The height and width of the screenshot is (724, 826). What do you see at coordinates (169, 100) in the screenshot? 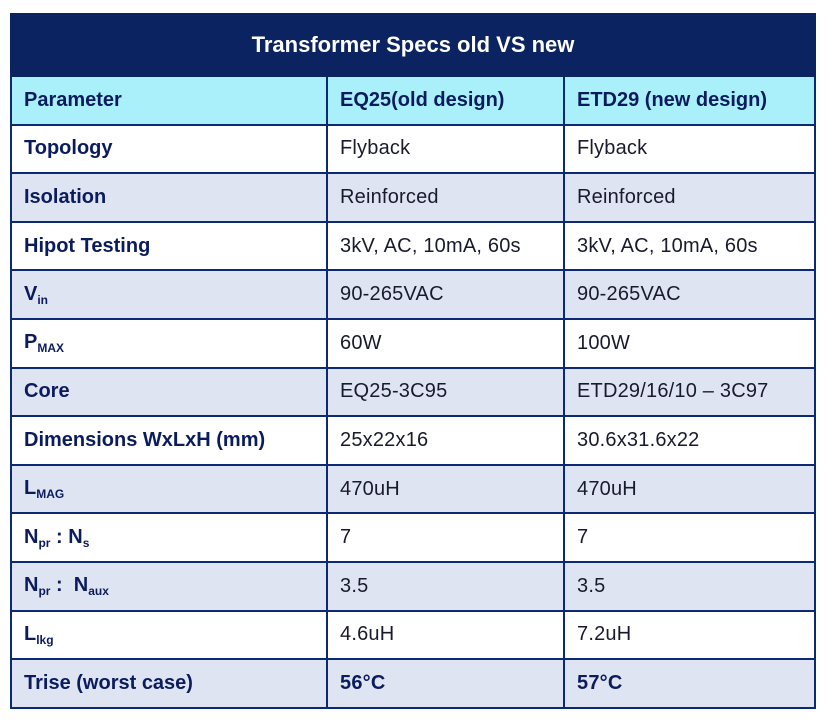
I see `header-parameter: Parameter` at bounding box center [169, 100].